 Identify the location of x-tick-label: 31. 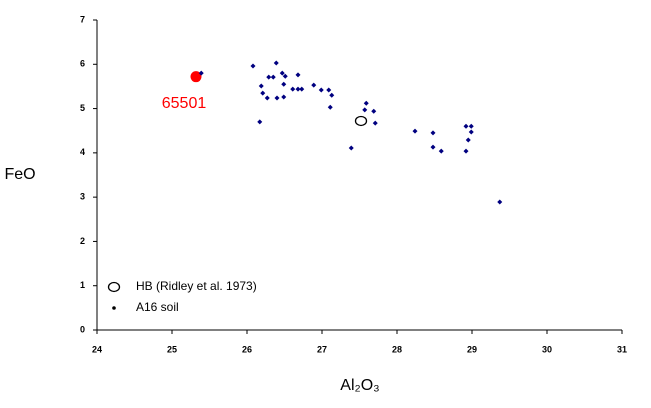
(622, 349).